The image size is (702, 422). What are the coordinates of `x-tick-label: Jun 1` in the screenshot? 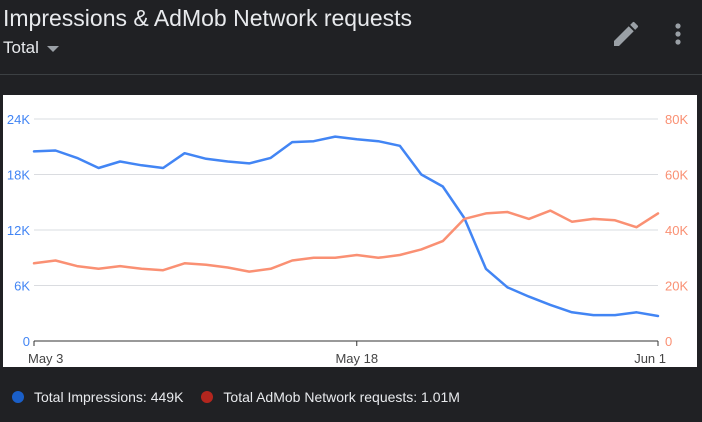 It's located at (650, 358).